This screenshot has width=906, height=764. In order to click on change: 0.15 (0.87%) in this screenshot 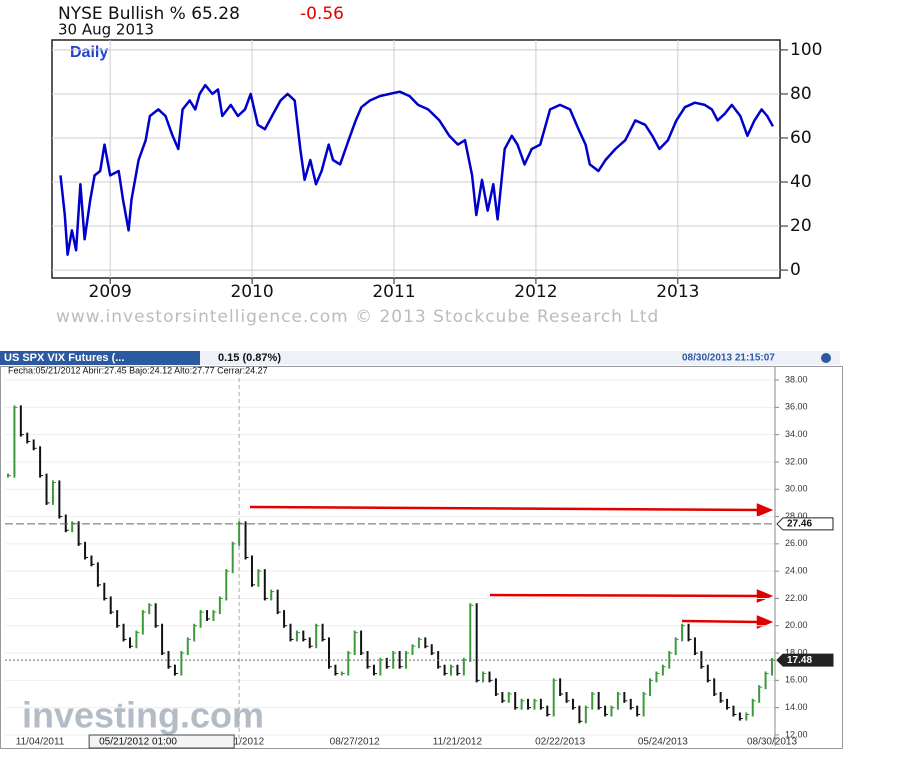, I will do `click(249, 358)`.